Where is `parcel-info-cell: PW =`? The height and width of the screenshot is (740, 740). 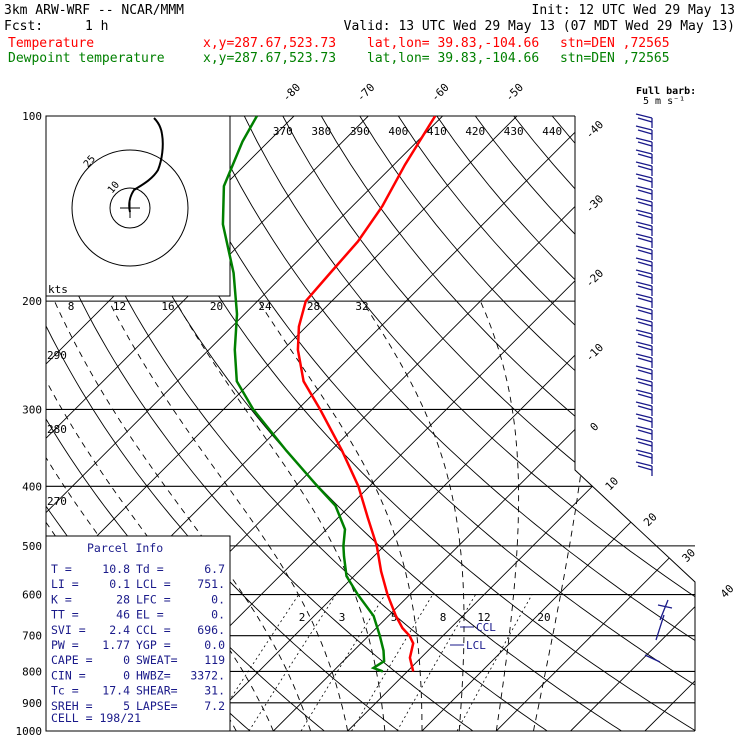 parcel-info-cell: PW = is located at coordinates (65, 645).